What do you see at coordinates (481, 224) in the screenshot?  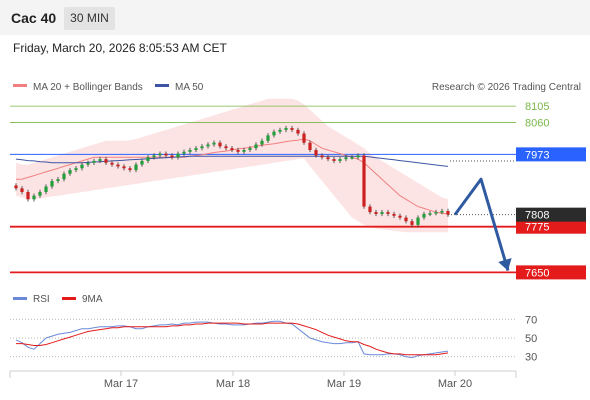 I see `forecast-arrow` at bounding box center [481, 224].